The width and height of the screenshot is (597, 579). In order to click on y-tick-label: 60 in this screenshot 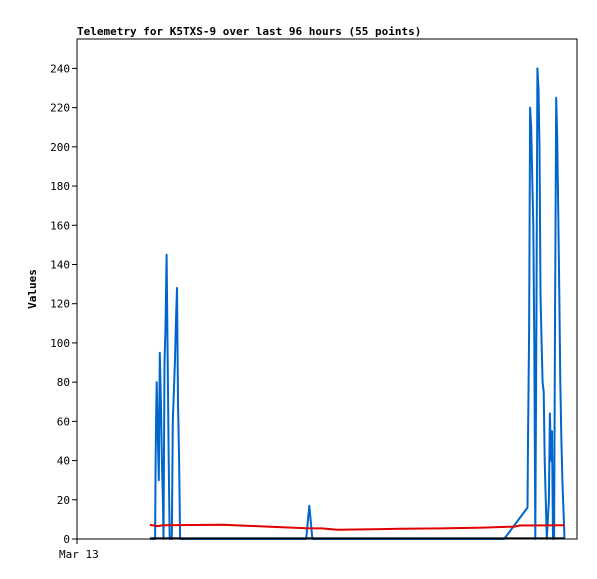, I will do `click(63, 421)`.